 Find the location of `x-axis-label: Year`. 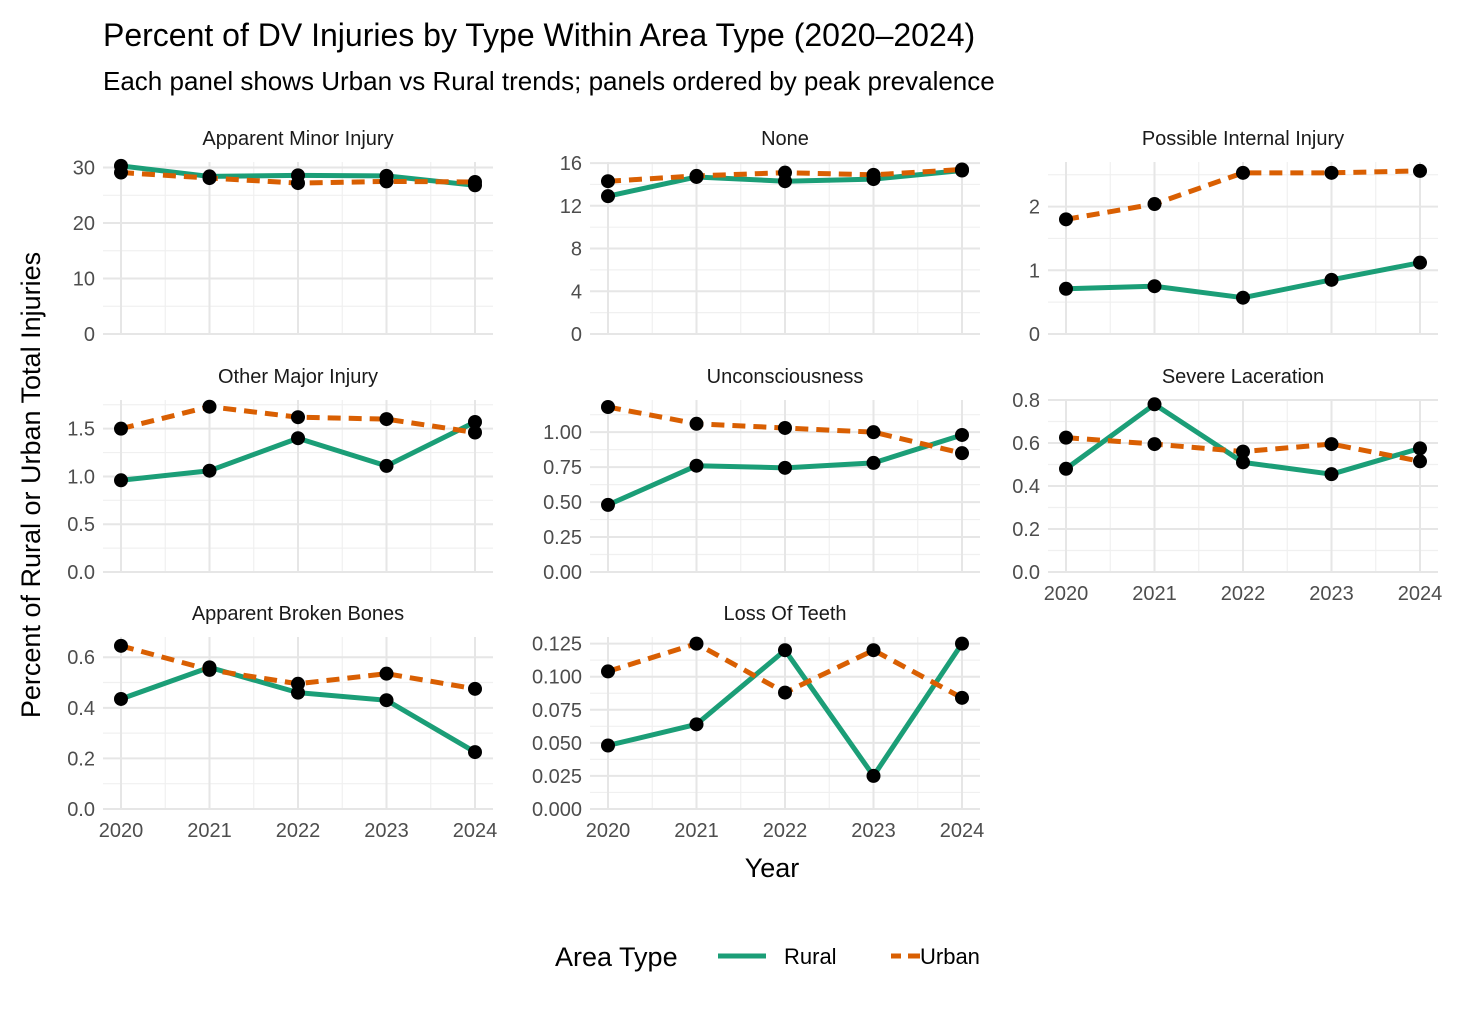

x-axis-label: Year is located at coordinates (772, 868).